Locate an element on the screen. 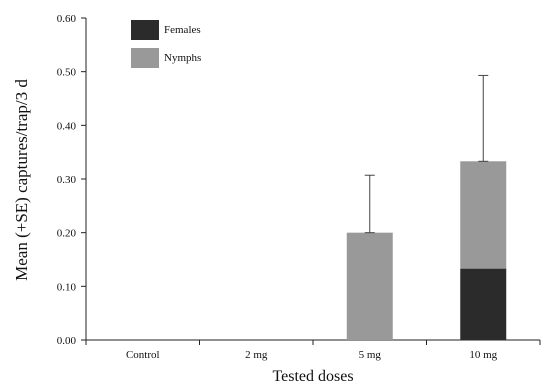 This screenshot has height=385, width=541. x-ticks: Control 2 mg 5 mg 10 mg is located at coordinates (313, 350).